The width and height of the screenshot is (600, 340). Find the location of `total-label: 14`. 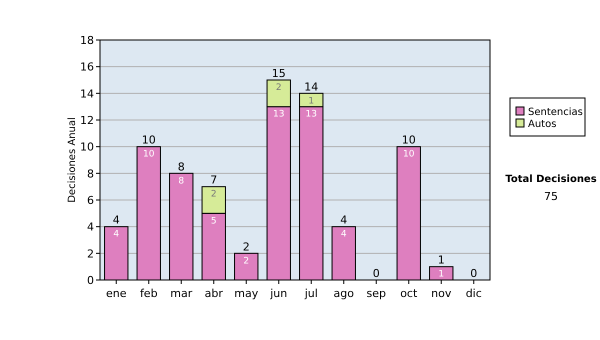

total-label: 14 is located at coordinates (311, 87).